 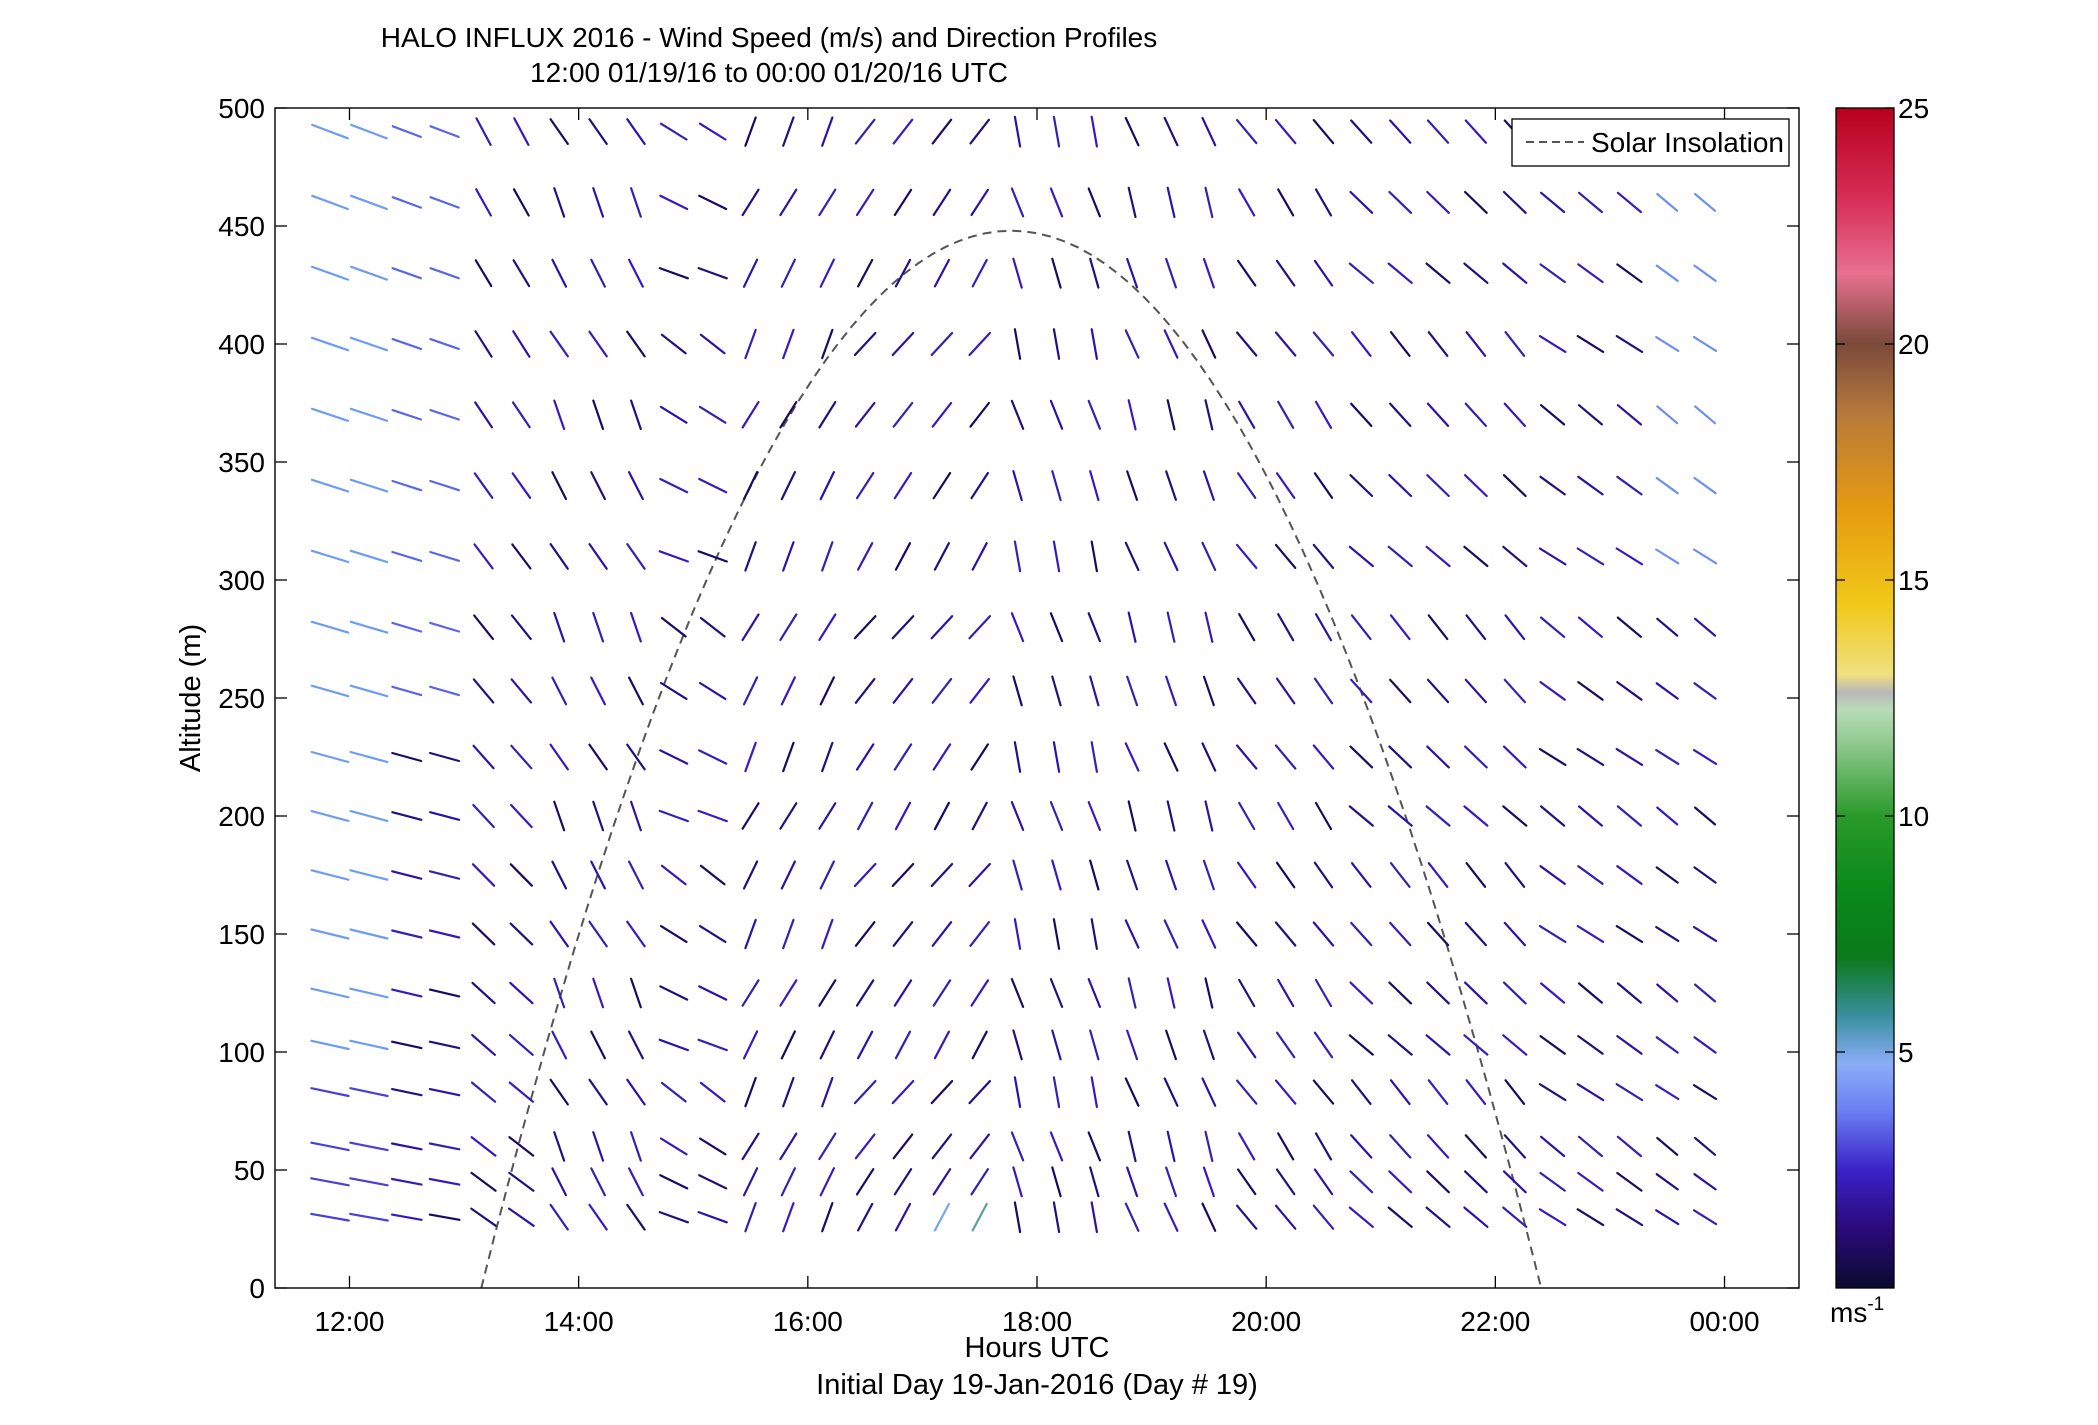 What do you see at coordinates (241, 934) in the screenshot?
I see `y-tick-label: 150` at bounding box center [241, 934].